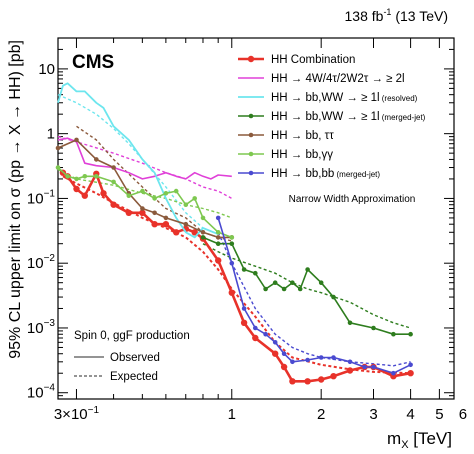 This screenshot has width=474, height=454. Describe the element at coordinates (46, 69) in the screenshot. I see `y-tick-label: 10` at that location.